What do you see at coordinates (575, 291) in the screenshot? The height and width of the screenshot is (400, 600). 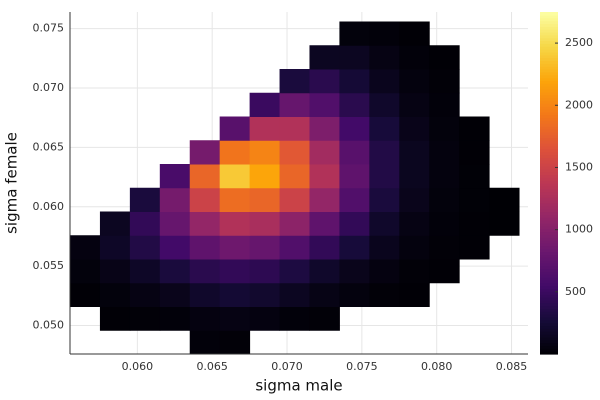 I see `colorbar-tick-label: 500` at bounding box center [575, 291].